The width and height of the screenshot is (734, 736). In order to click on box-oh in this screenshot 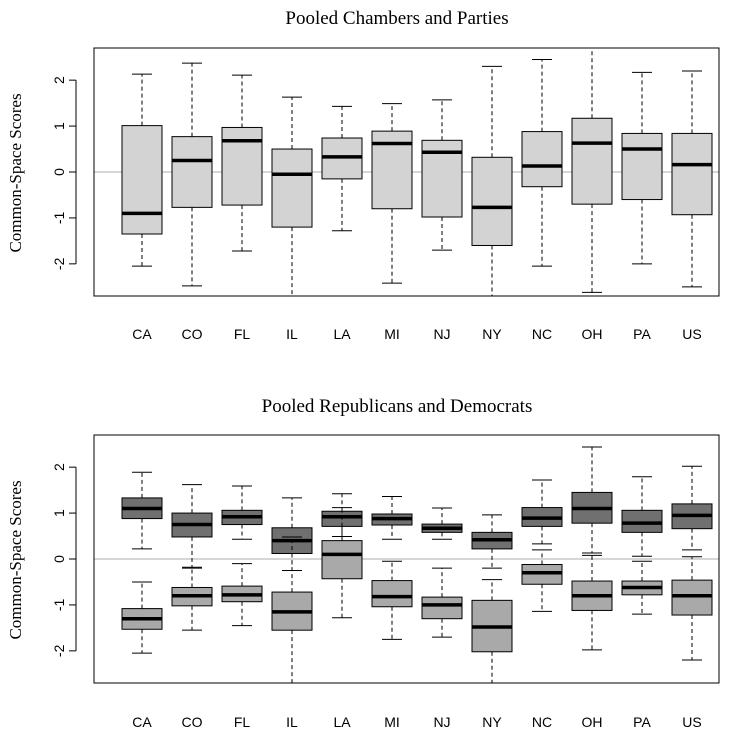, I will do `click(592, 170)`.